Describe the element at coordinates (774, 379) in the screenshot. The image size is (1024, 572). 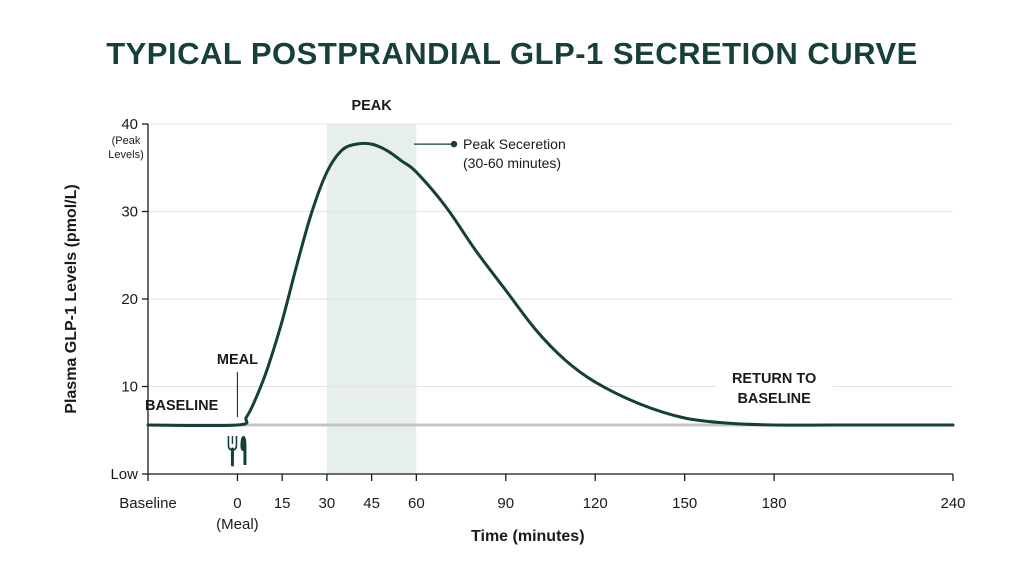
I see `return-label-line1: RETURN TO` at that location.